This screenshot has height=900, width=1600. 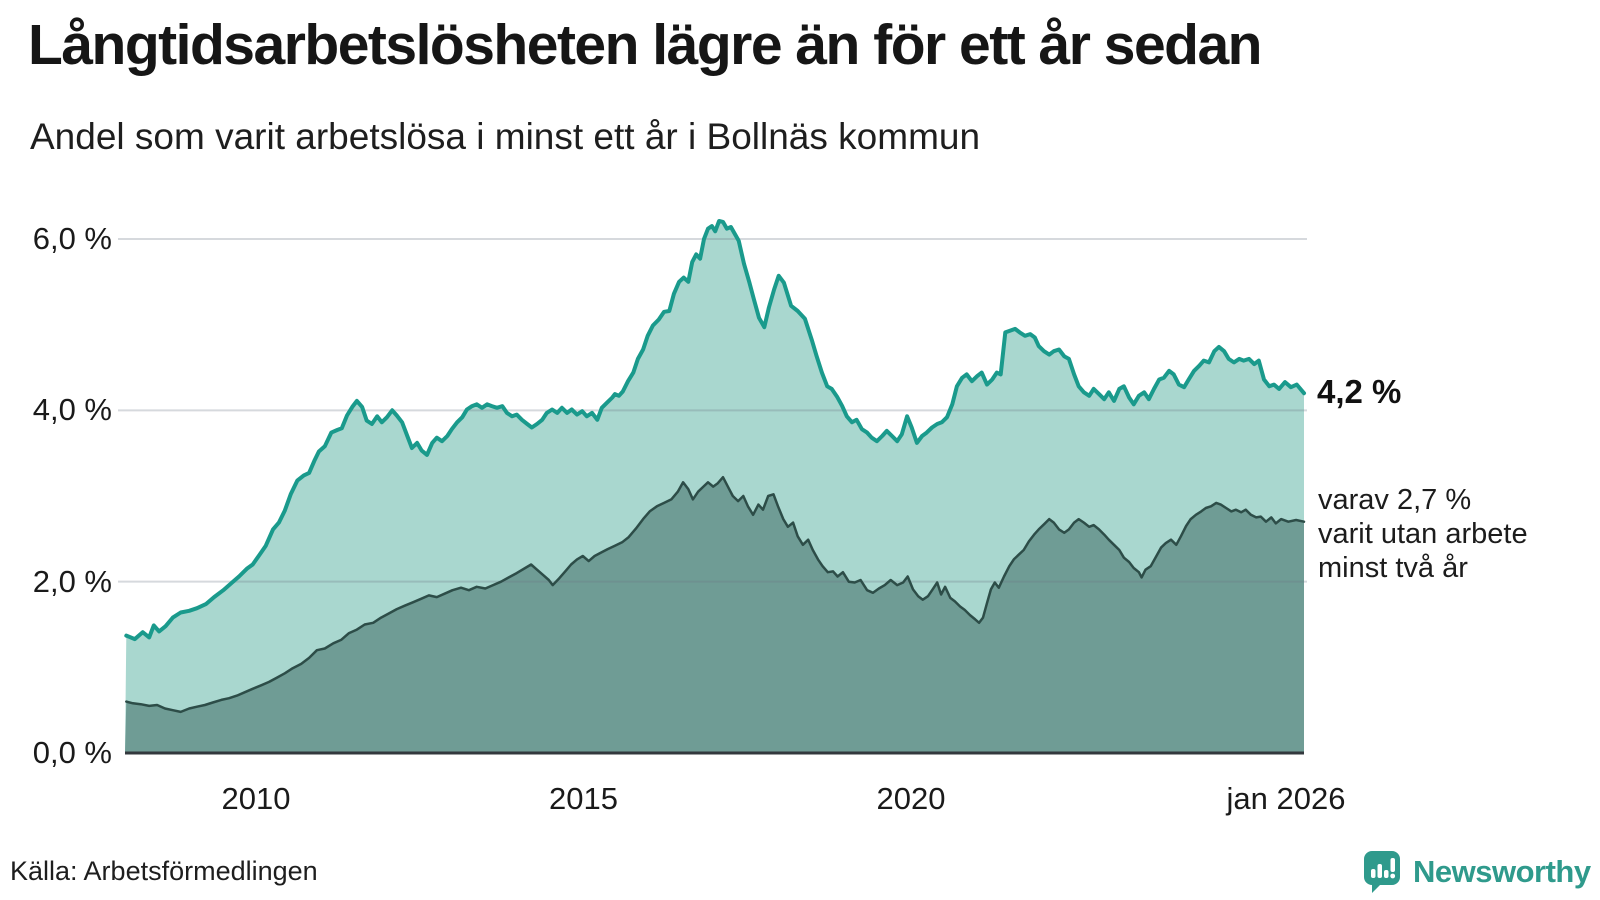 I want to click on bar-tall, so click(x=1379, y=871).